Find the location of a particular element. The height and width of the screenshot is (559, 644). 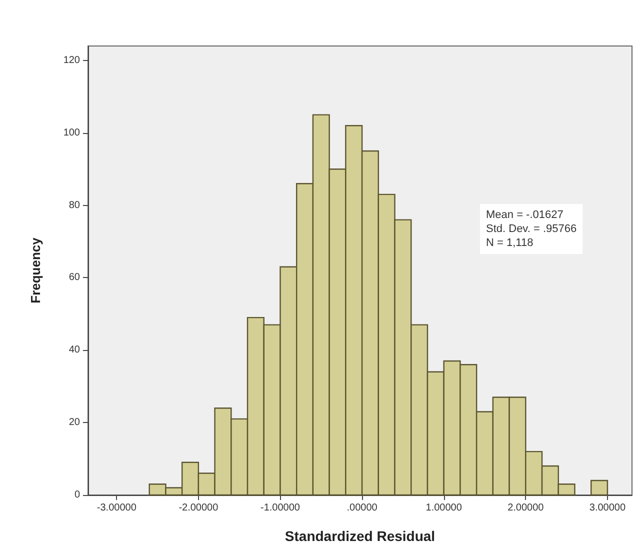

annotation: N = 1,118 is located at coordinates (510, 243).